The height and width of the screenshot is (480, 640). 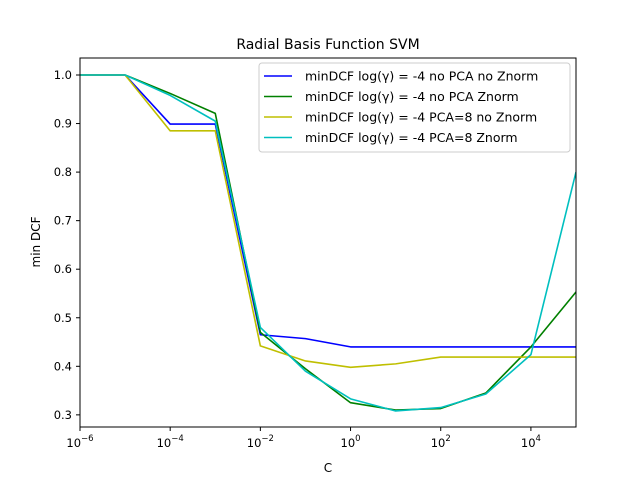 I want to click on y-axis-ticks: 0.3 0.4 0.5 0.6 0.7 0.8 0.9 1.0, so click(x=67, y=245).